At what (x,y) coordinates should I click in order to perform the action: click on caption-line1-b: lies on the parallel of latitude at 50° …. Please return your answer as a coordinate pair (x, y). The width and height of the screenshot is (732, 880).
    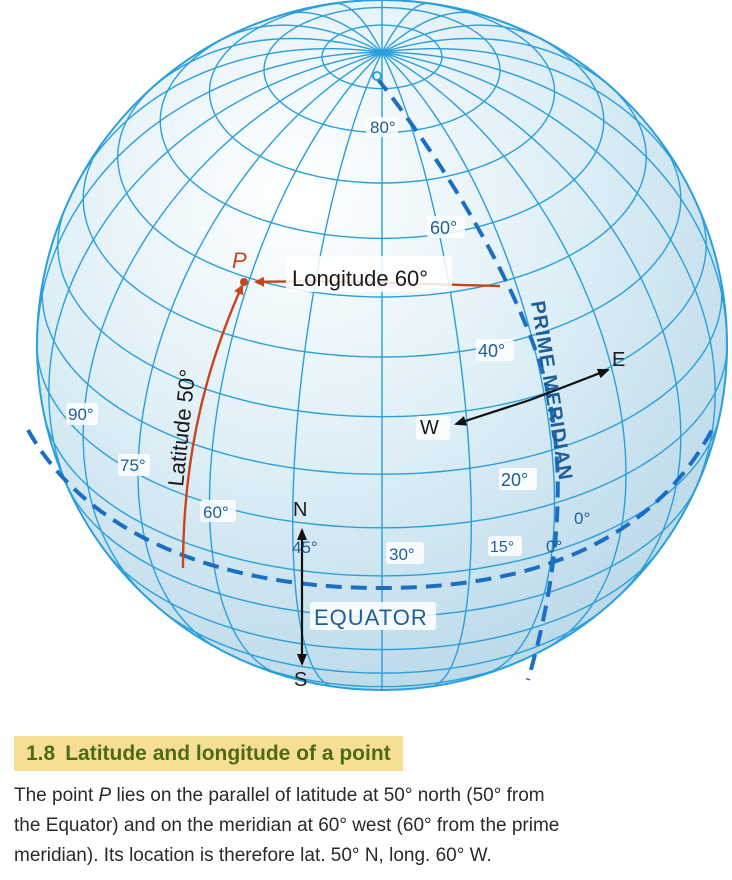
    Looking at the image, I should click on (328, 795).